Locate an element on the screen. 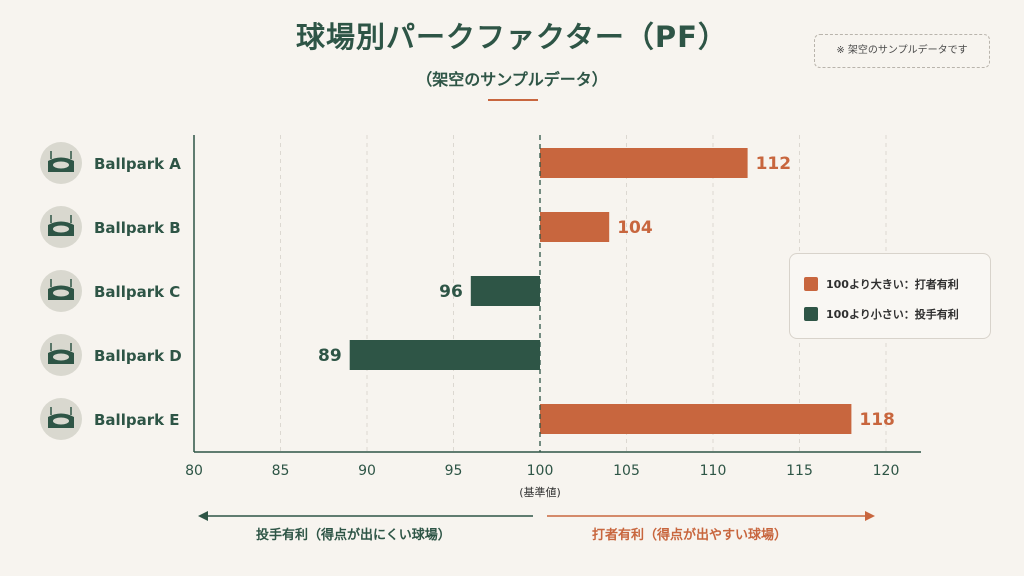 The image size is (1024, 576). pitcher-advantage-label: 投手有利（得点が出にくい球場） is located at coordinates (353, 535).